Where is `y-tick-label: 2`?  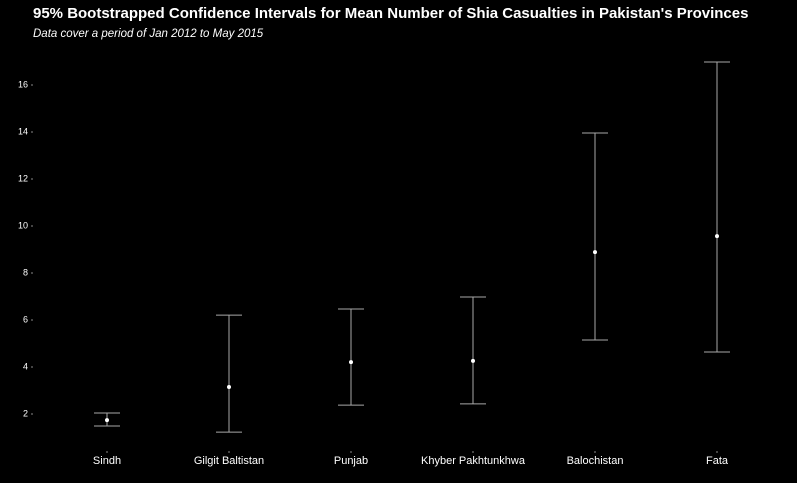 y-tick-label: 2 is located at coordinates (25, 413).